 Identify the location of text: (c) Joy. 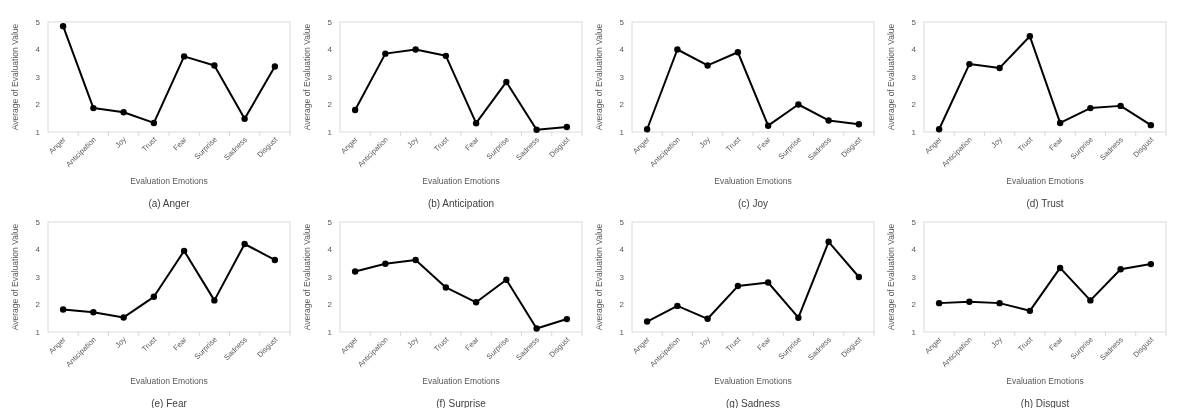
(753, 203).